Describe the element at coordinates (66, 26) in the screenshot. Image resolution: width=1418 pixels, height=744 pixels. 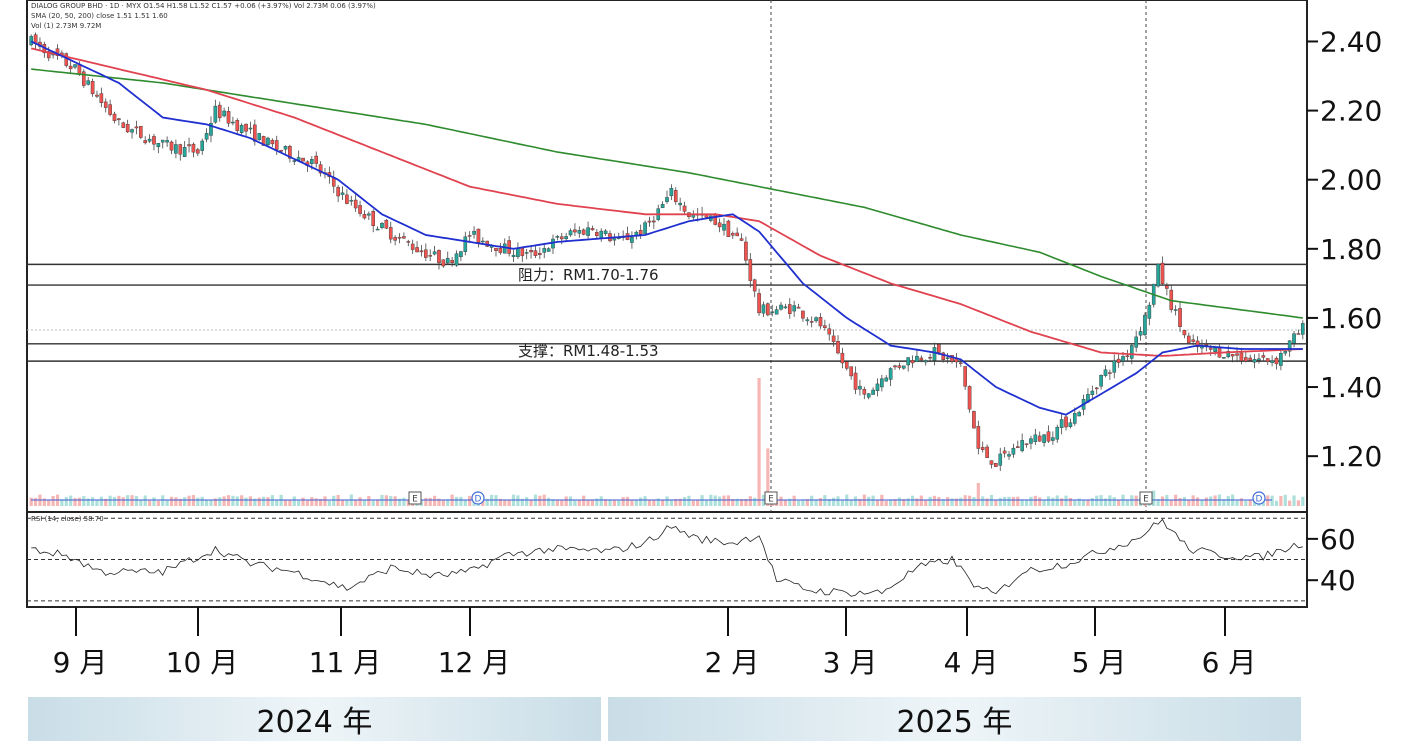
I see `vol-info: Vol (1) 2.73M 9.72M` at that location.